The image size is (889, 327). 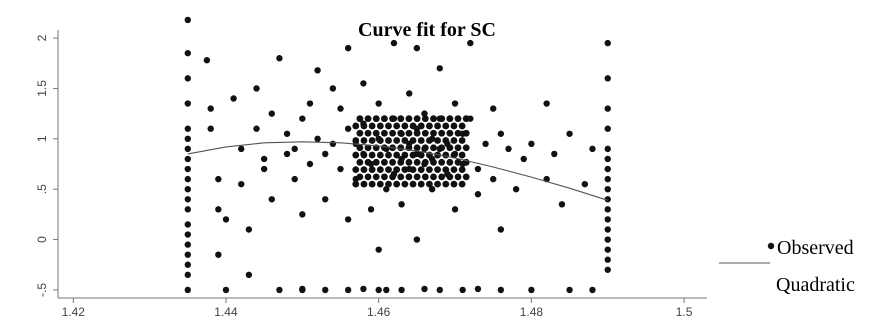 I want to click on legend-quadratic-label: Quadratic, so click(x=815, y=285).